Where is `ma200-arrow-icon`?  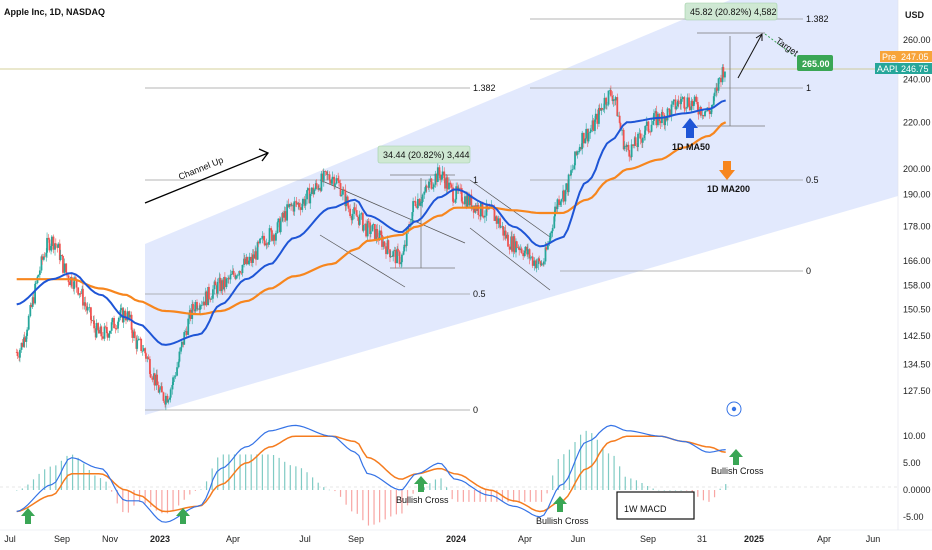 ma200-arrow-icon is located at coordinates (727, 170).